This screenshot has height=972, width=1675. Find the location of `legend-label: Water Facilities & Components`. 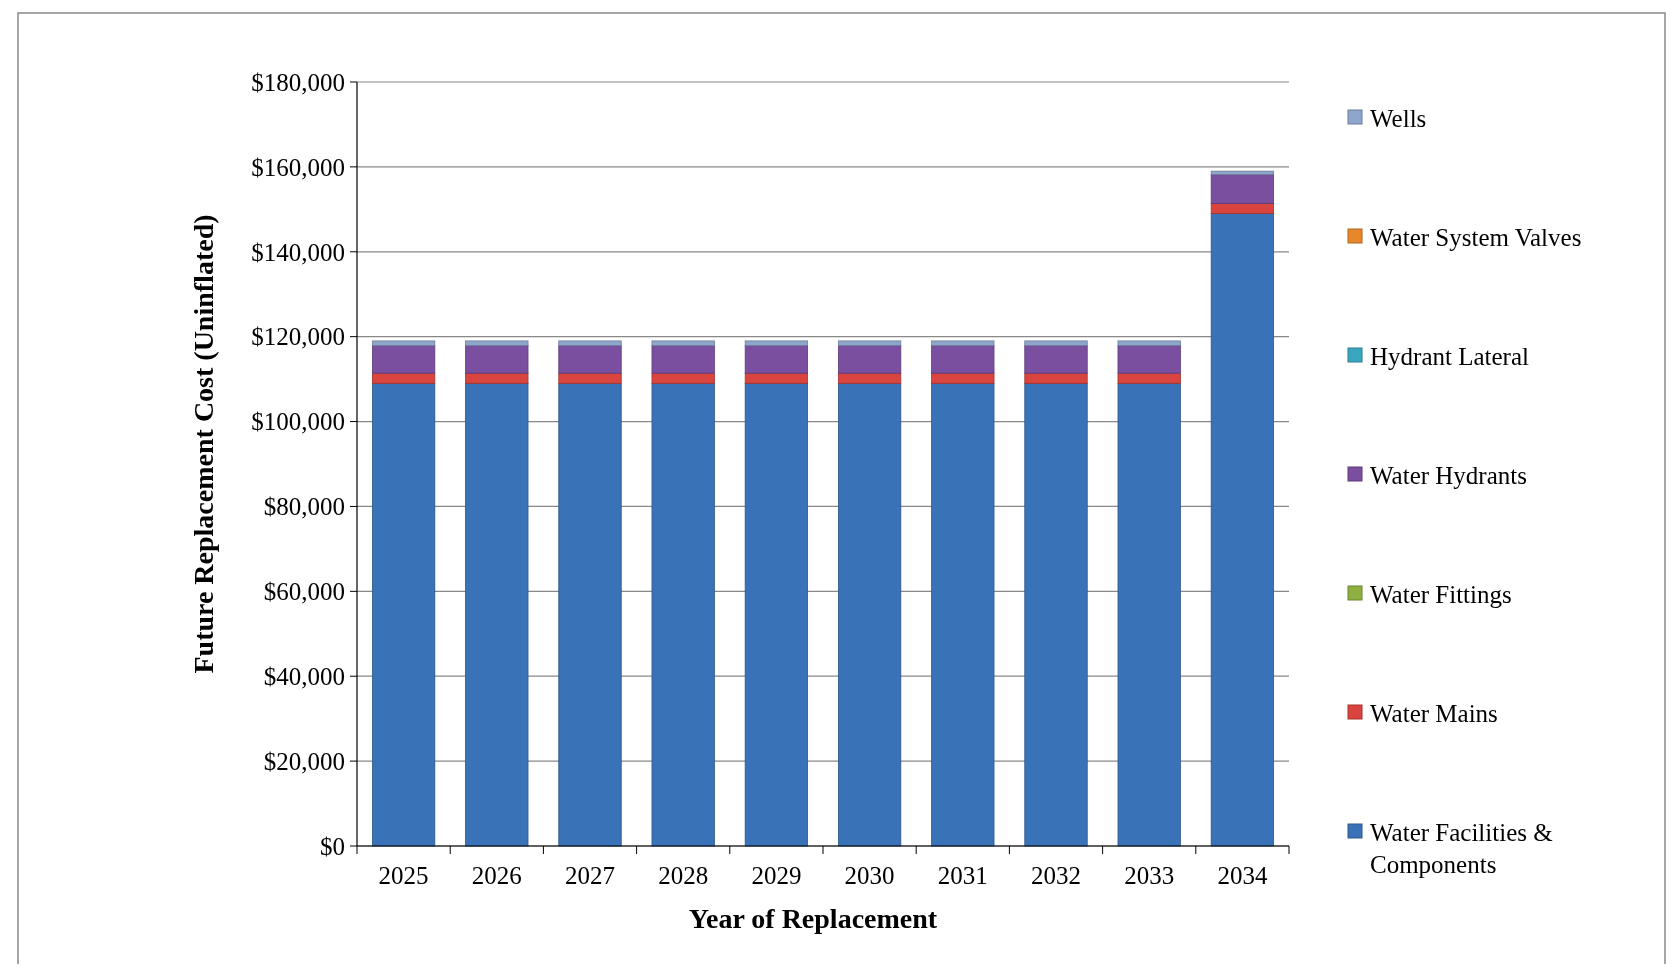

legend-label: Water Facilities & Components is located at coordinates (1461, 848).